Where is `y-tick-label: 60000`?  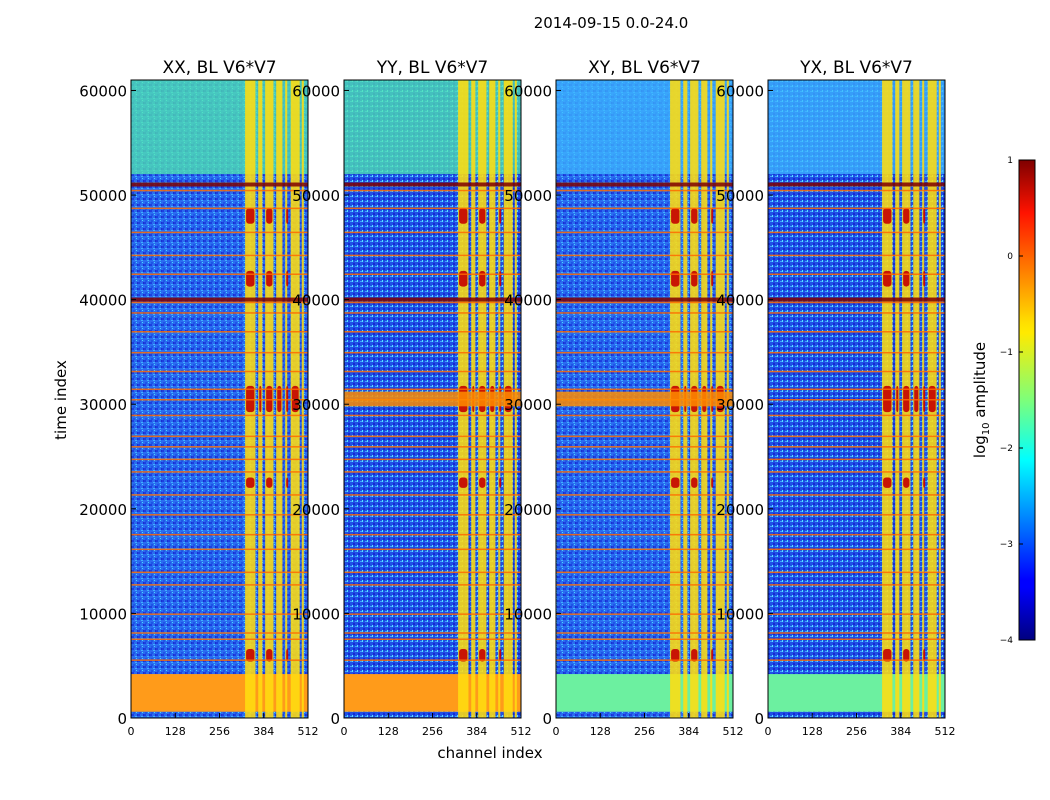
y-tick-label: 60000 is located at coordinates (103, 91).